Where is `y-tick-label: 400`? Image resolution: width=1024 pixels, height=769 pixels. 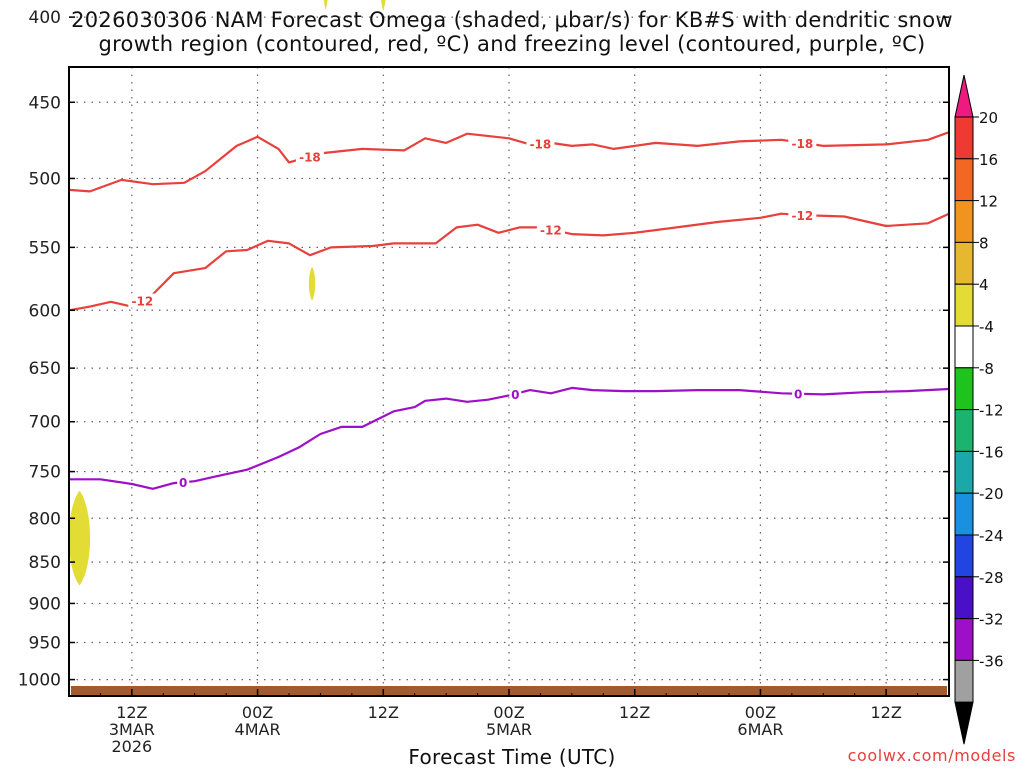 y-tick-label: 400 is located at coordinates (45, 18).